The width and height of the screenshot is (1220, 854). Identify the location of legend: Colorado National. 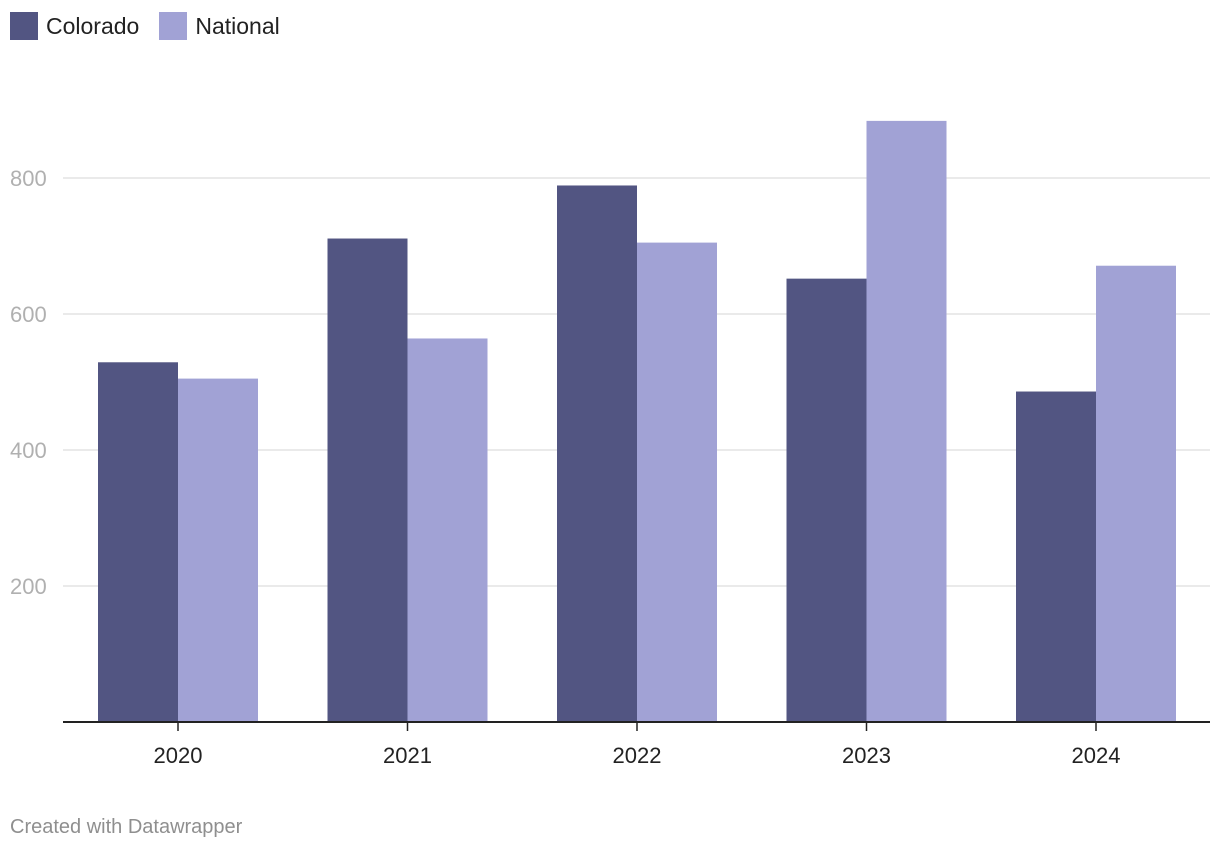
(145, 26).